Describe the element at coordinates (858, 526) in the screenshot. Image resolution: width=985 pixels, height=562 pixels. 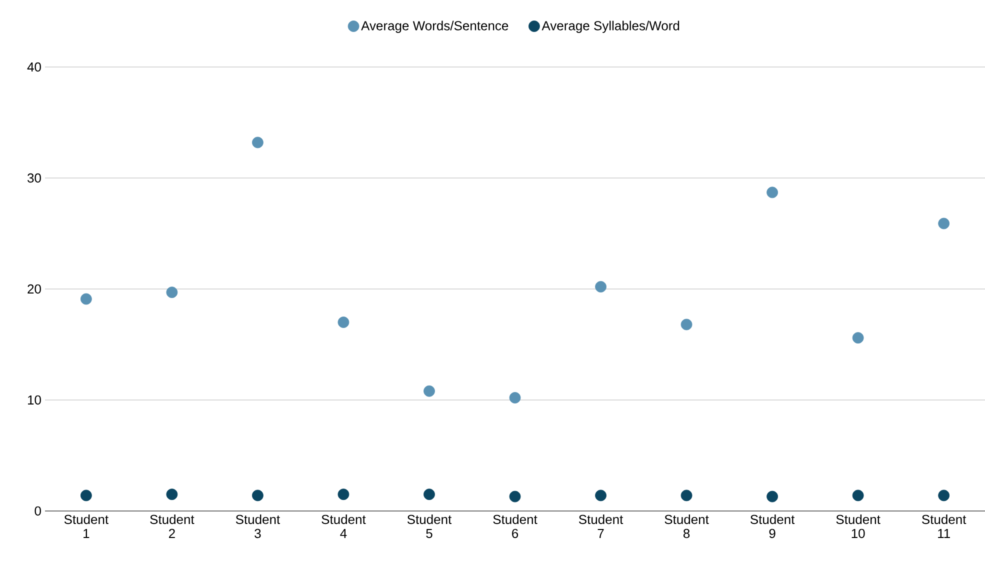
I see `x-tick-label: Student 10` at that location.